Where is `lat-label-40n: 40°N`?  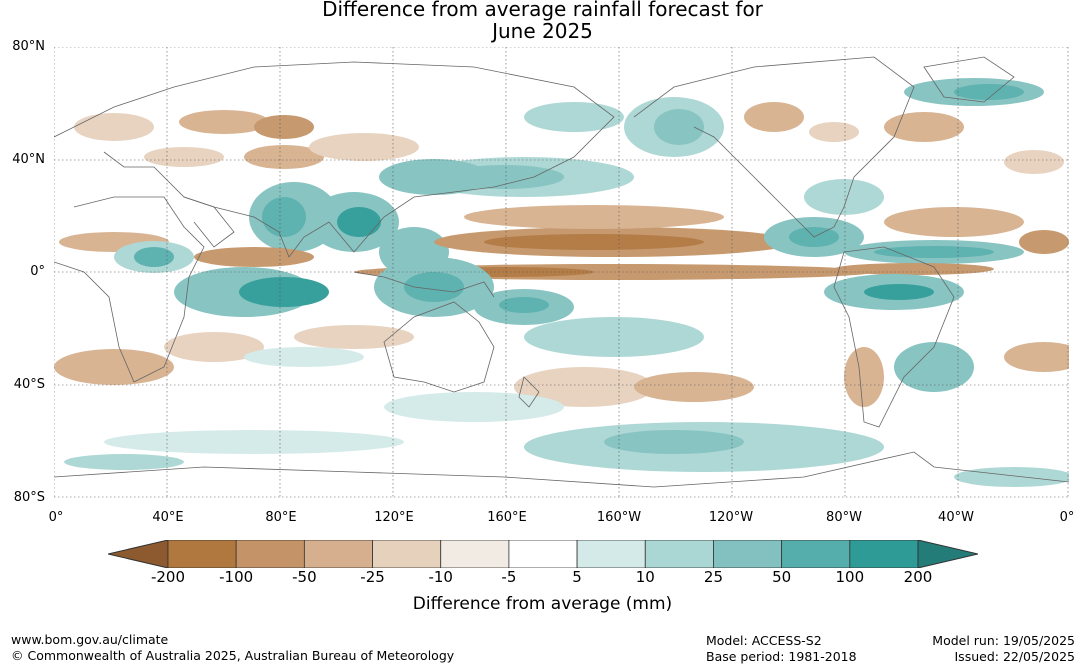
lat-label-40n: 40°N is located at coordinates (28, 159).